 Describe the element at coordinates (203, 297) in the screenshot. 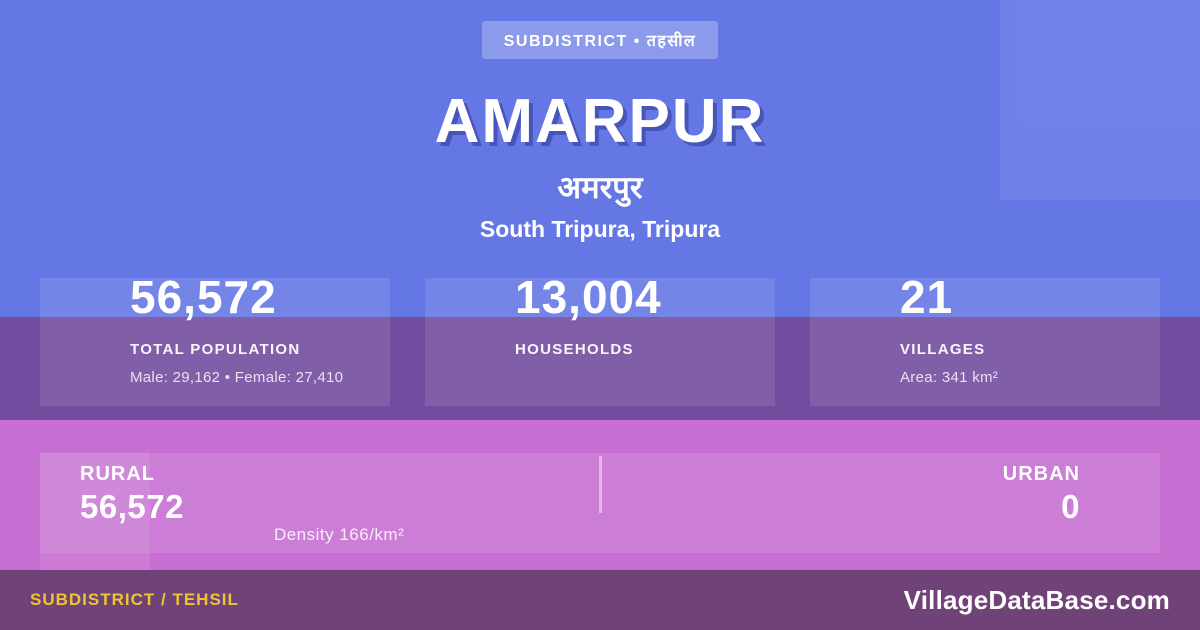

I see `stat-value: 56,572` at that location.